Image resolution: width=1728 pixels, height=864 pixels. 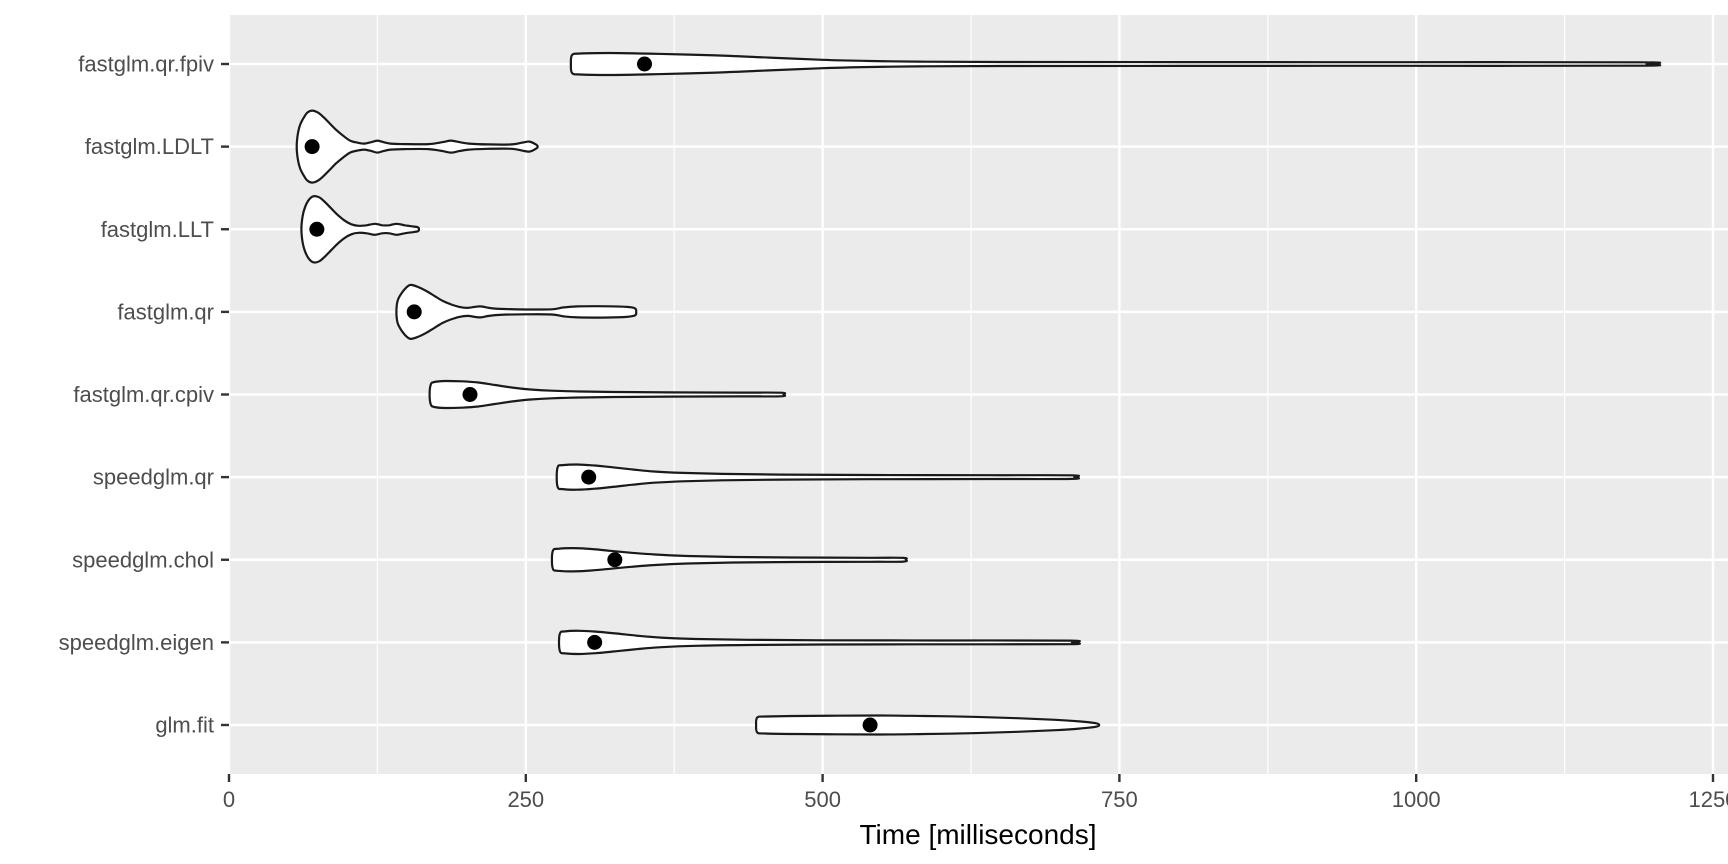 What do you see at coordinates (146, 64) in the screenshot?
I see `y-tick-label-fastglm.qr.fpiv: fastglm.qr.fpiv` at bounding box center [146, 64].